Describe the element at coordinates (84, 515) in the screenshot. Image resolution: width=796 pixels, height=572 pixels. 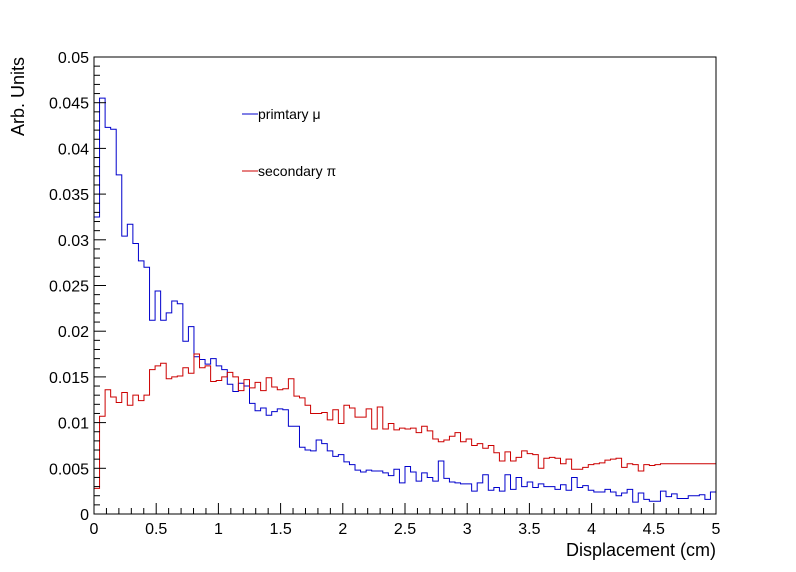
I see `y-tick-label: 0` at that location.